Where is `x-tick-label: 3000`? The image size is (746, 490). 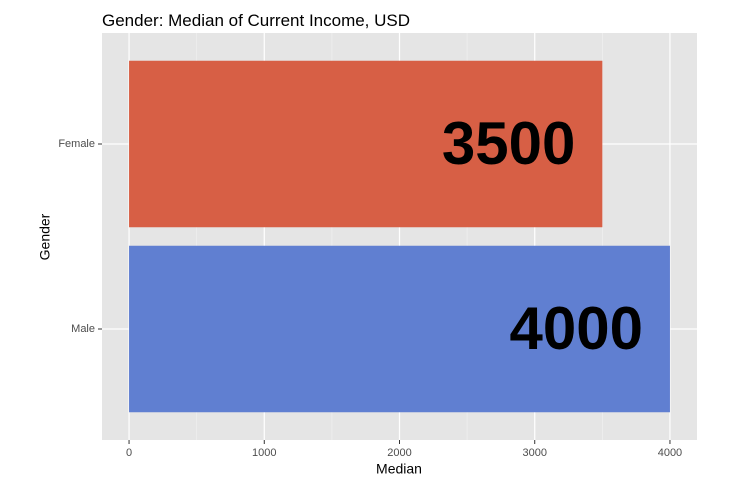
x-tick-label: 3000 is located at coordinates (534, 453).